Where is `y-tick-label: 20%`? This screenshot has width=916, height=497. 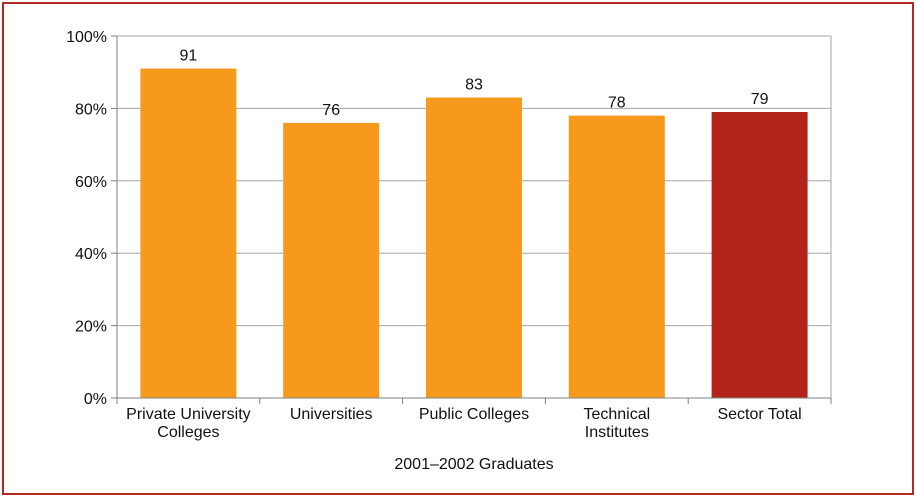
y-tick-label: 20% is located at coordinates (91, 327).